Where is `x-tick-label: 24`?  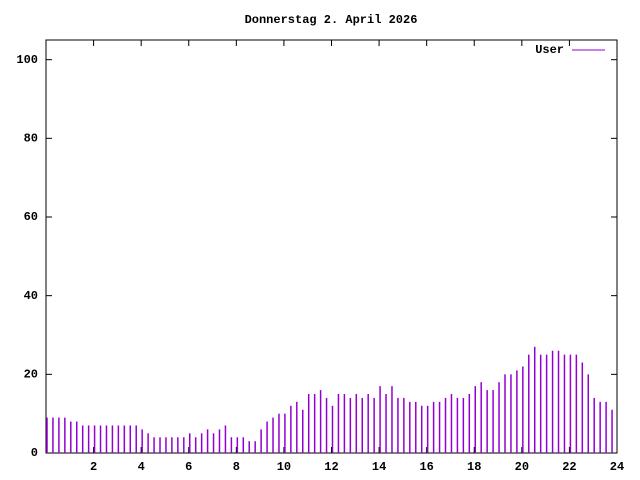
x-tick-label: 24 is located at coordinates (617, 467).